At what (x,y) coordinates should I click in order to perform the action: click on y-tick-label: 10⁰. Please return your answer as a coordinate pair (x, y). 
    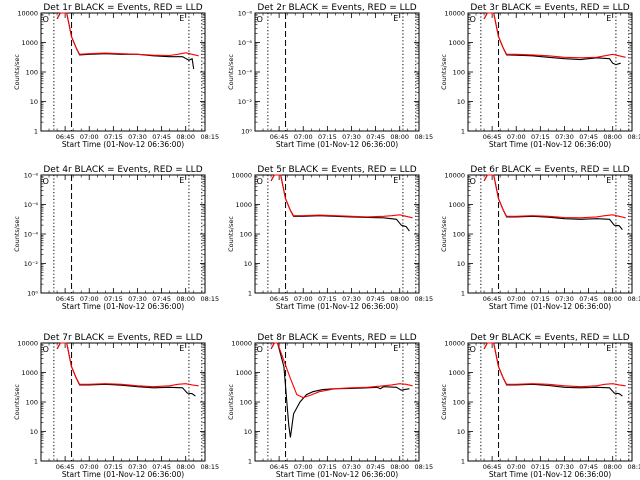
    Looking at the image, I should click on (32, 294).